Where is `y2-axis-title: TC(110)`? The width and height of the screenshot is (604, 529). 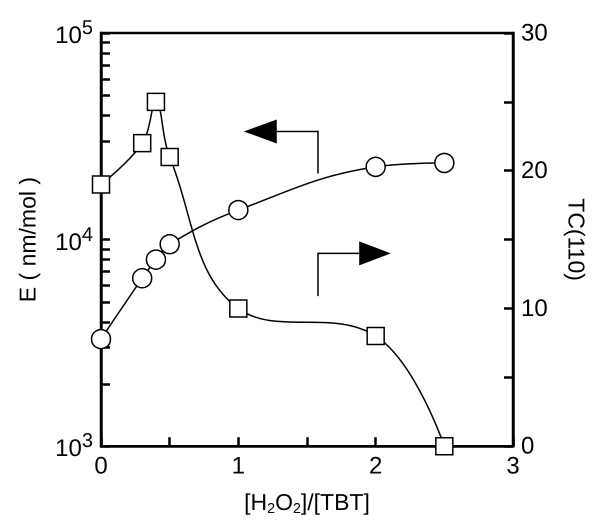
y2-axis-title: TC(110) is located at coordinates (577, 239).